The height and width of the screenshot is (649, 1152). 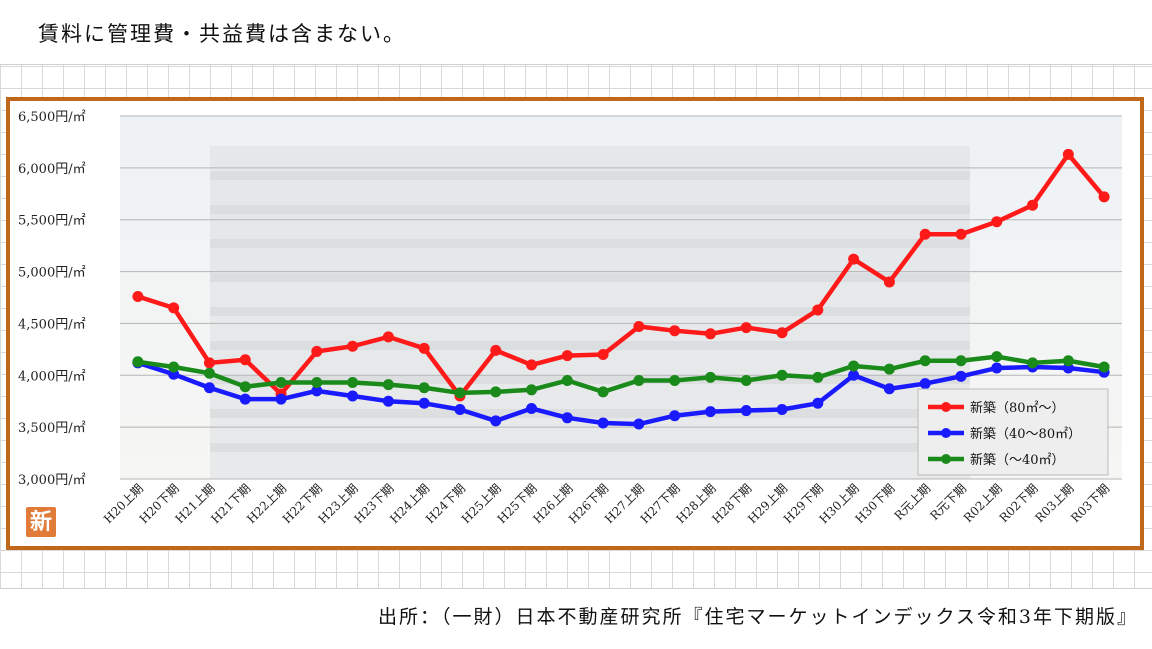 I want to click on note-band: 賃料に管理費・共益費は含まない。, so click(x=576, y=32).